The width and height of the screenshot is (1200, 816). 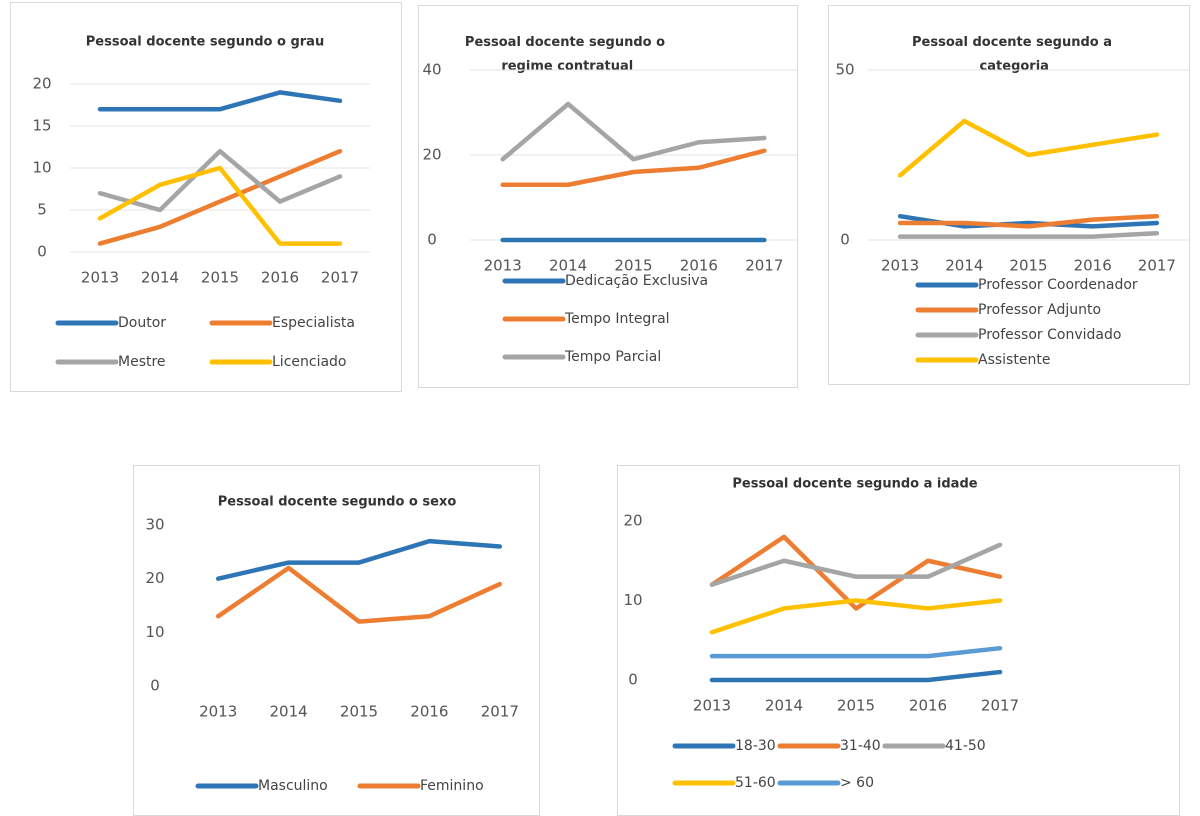 I want to click on legend-label: 18-30, so click(x=755, y=746).